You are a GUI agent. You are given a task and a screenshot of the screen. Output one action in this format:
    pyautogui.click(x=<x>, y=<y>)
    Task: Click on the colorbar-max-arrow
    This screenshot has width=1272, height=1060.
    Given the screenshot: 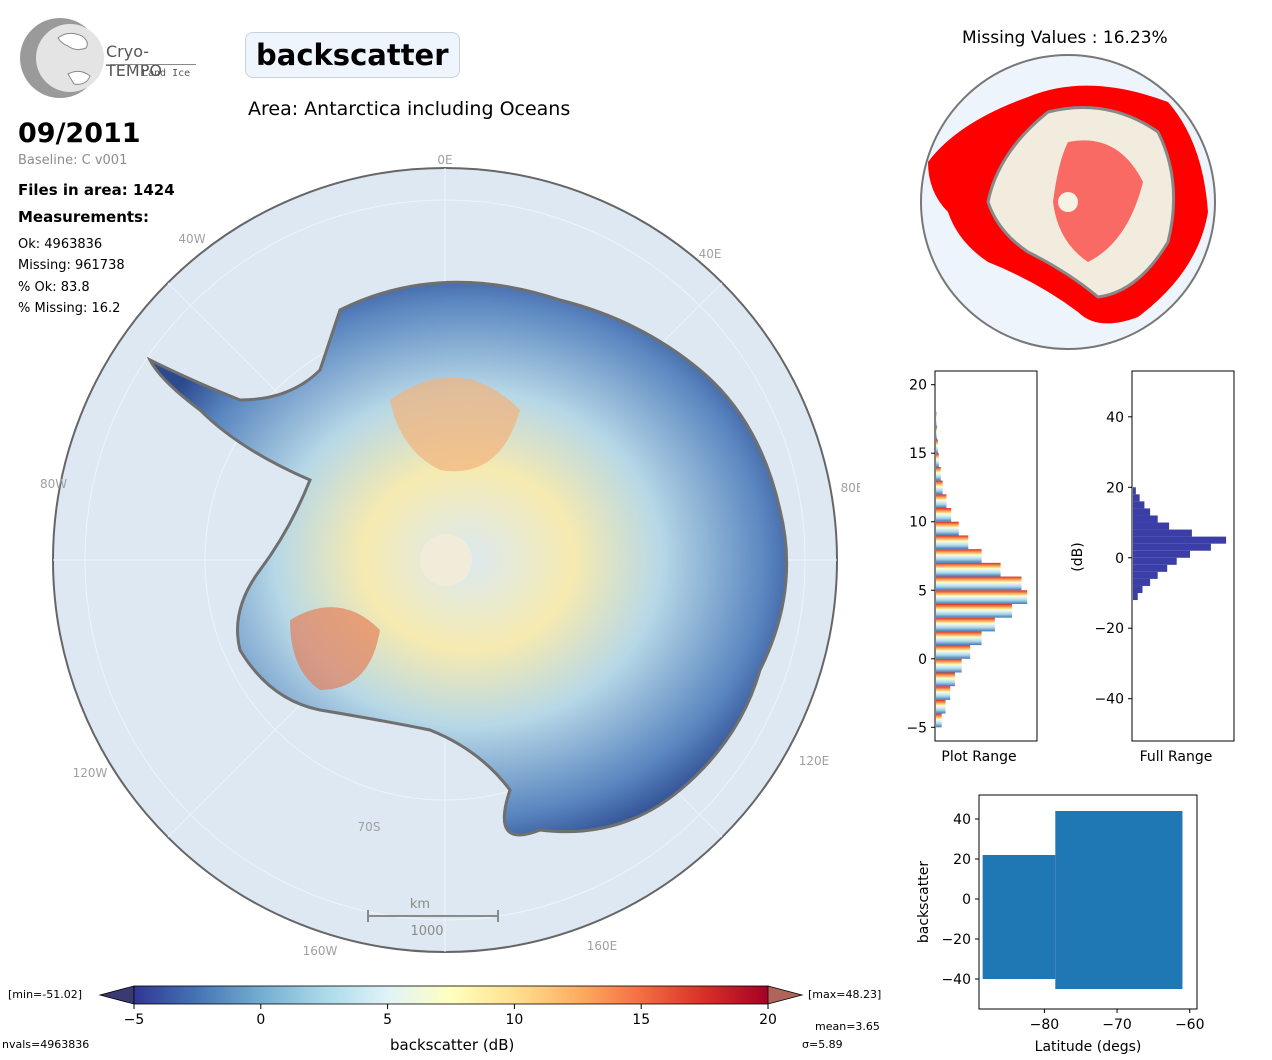 What is the action you would take?
    pyautogui.click(x=785, y=995)
    